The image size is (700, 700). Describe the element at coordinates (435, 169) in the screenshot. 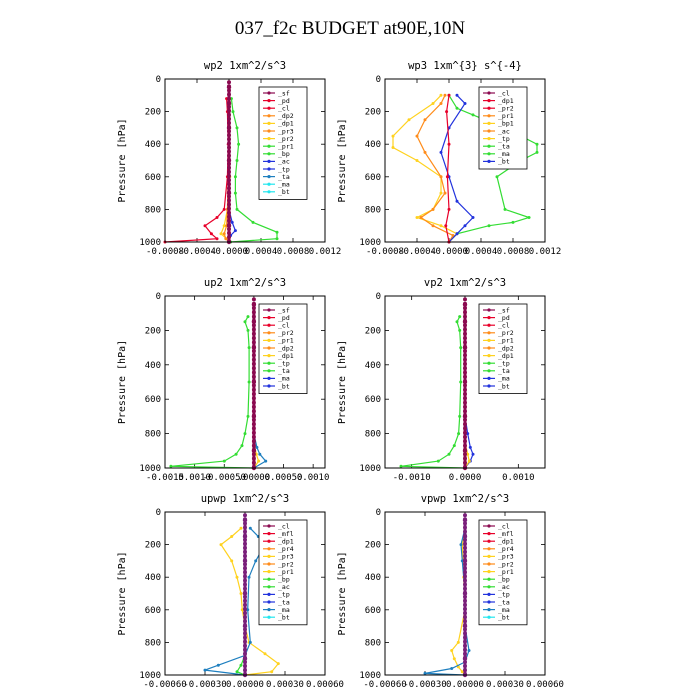

I see `series-line` at that location.